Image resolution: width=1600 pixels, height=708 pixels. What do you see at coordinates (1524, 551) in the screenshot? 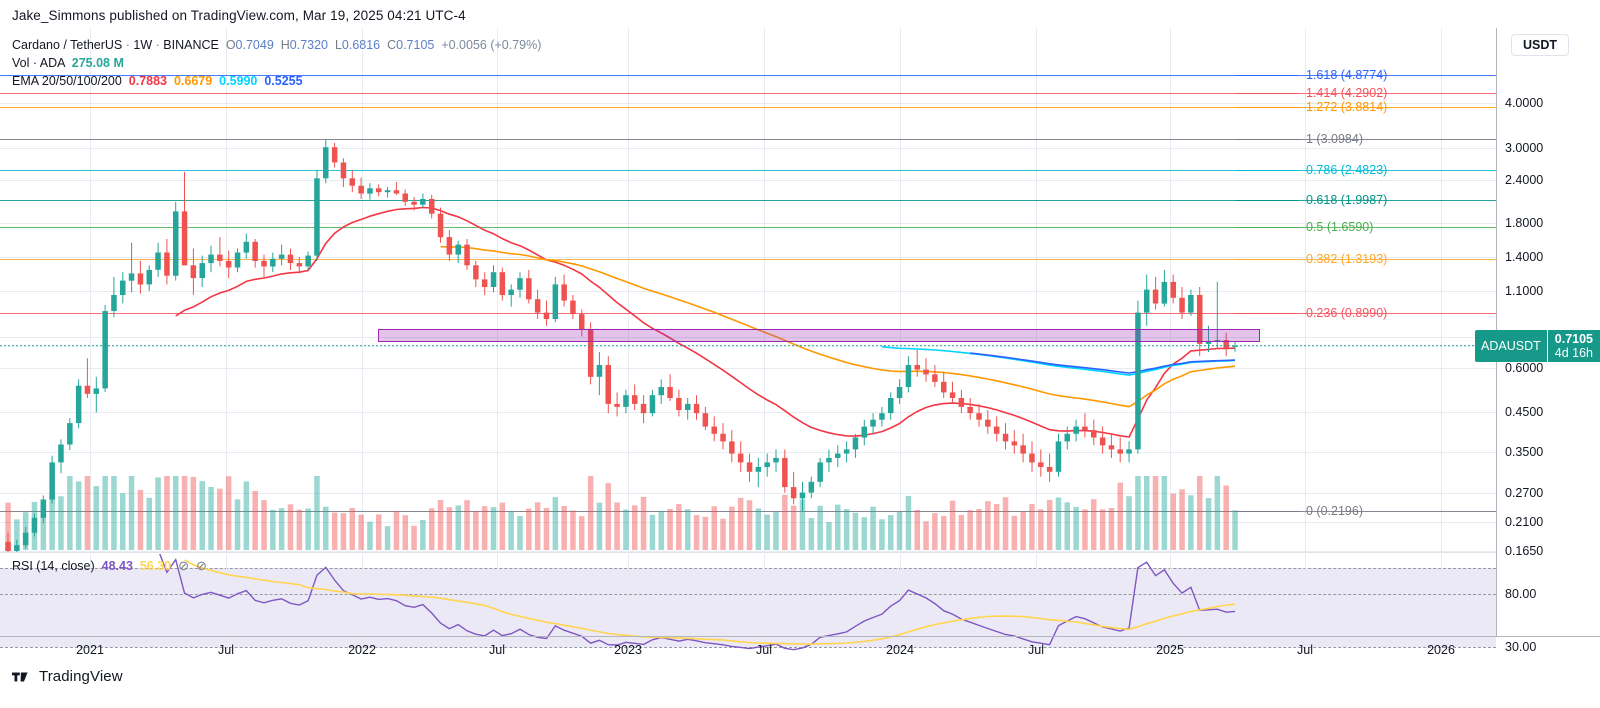
I see `price-scale-tick: 0.1650` at bounding box center [1524, 551].